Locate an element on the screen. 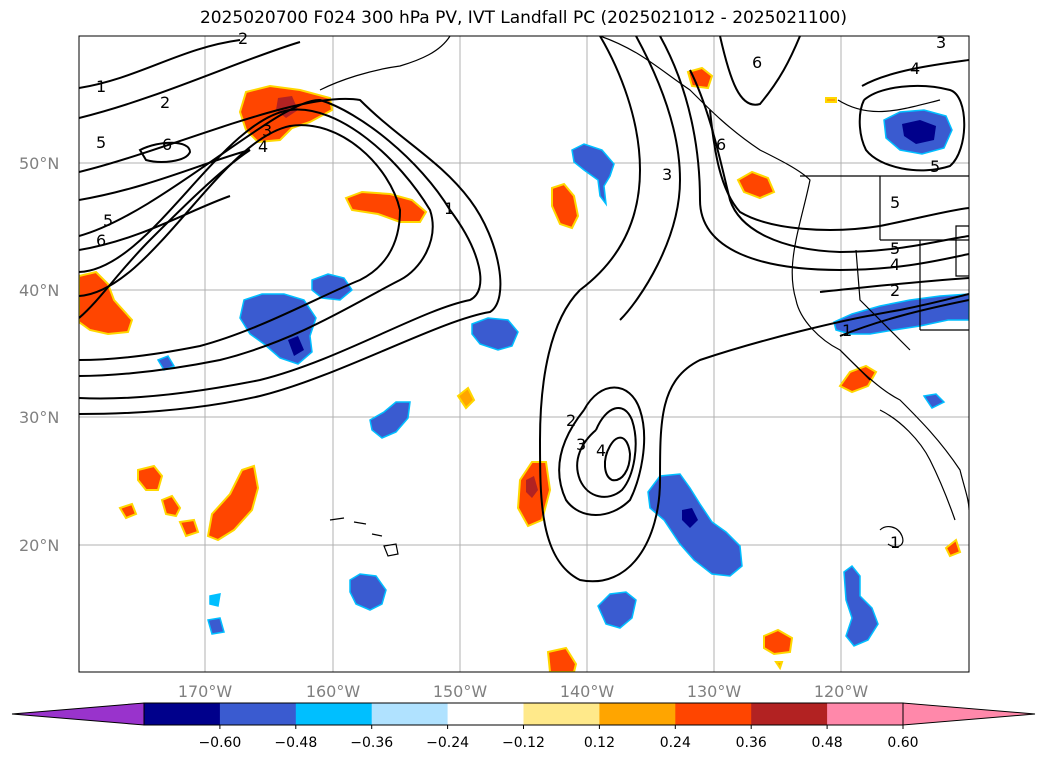  lon-label: 120°W is located at coordinates (841, 691).